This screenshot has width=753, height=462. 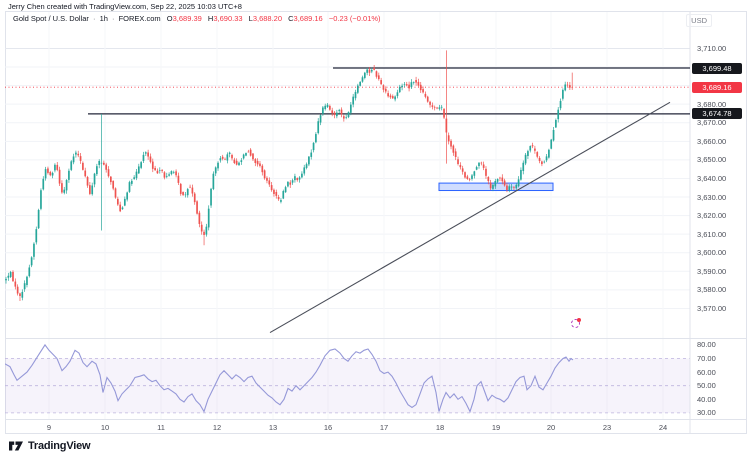 I want to click on rsi-tick-label: 60.00, so click(x=706, y=372).